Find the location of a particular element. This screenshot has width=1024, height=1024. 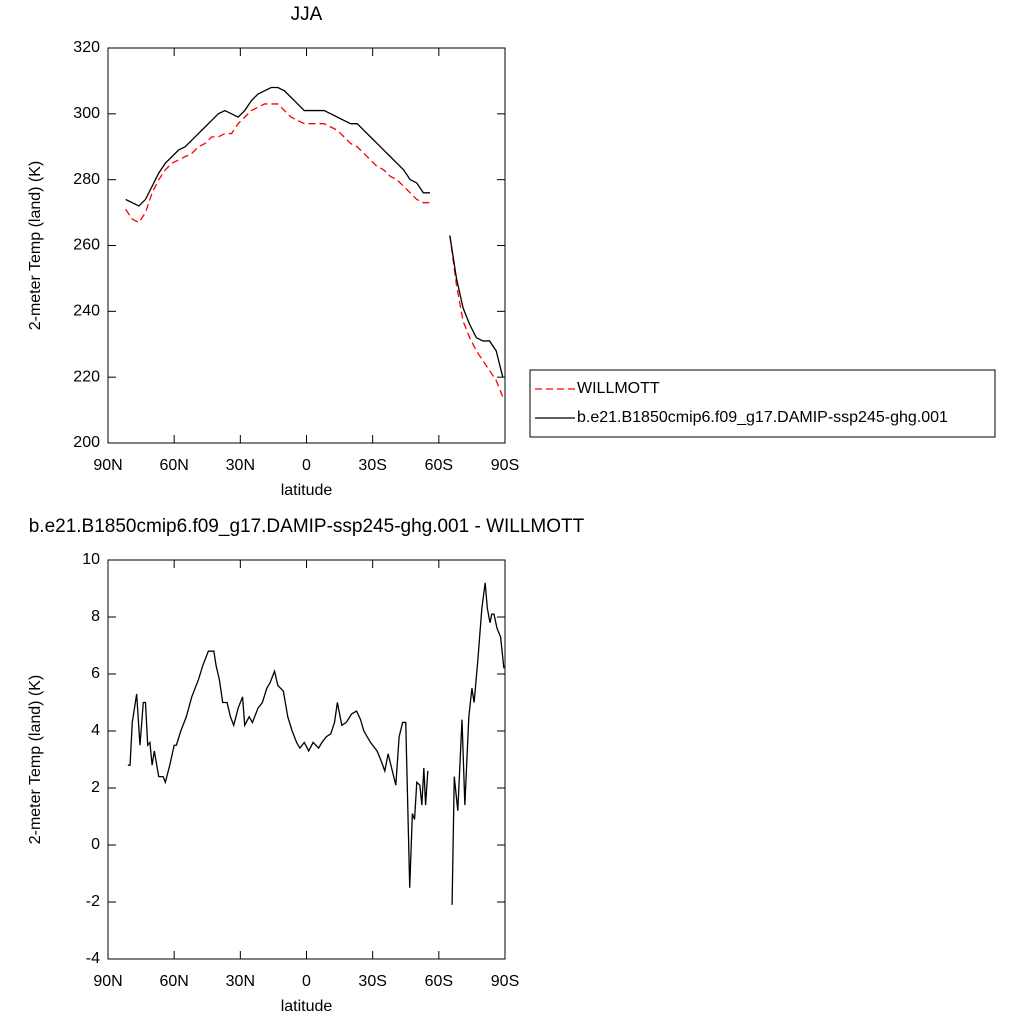

y-tick-label: -2 is located at coordinates (93, 901).